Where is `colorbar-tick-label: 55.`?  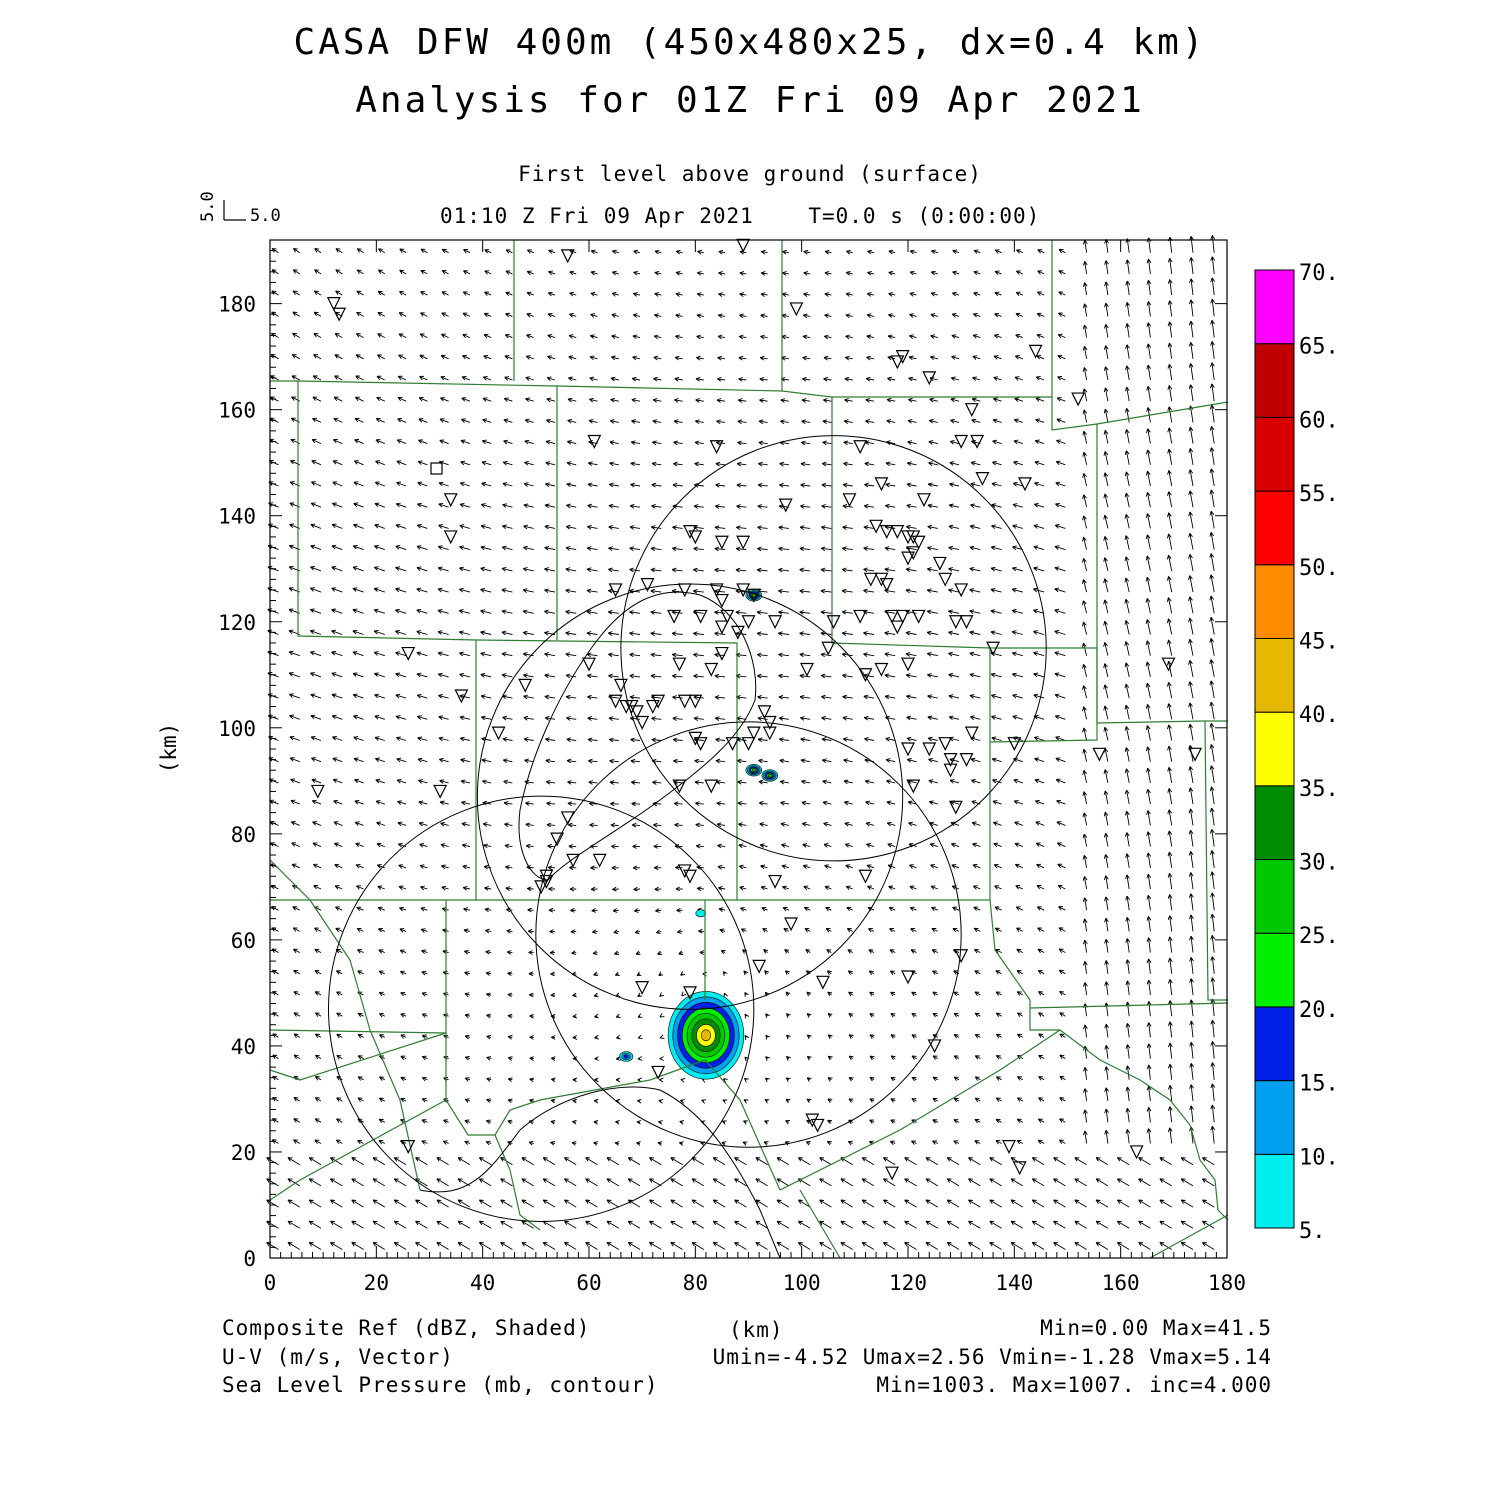 colorbar-tick-label: 55. is located at coordinates (1319, 494).